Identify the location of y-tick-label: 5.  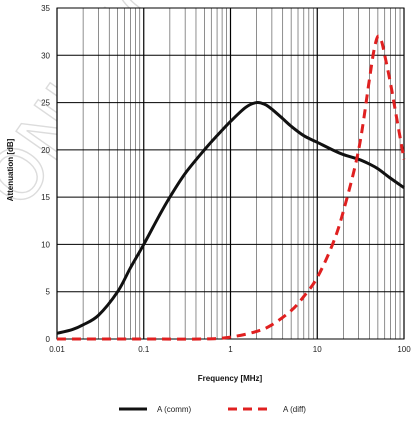
(48, 292).